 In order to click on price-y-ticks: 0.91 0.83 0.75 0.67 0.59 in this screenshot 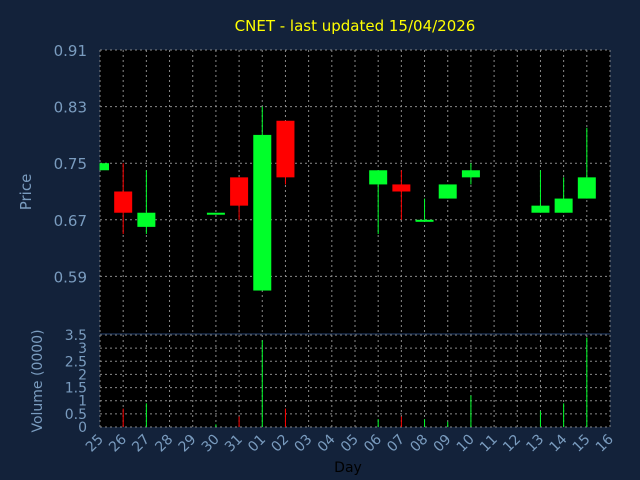, I will do `click(70, 164)`.